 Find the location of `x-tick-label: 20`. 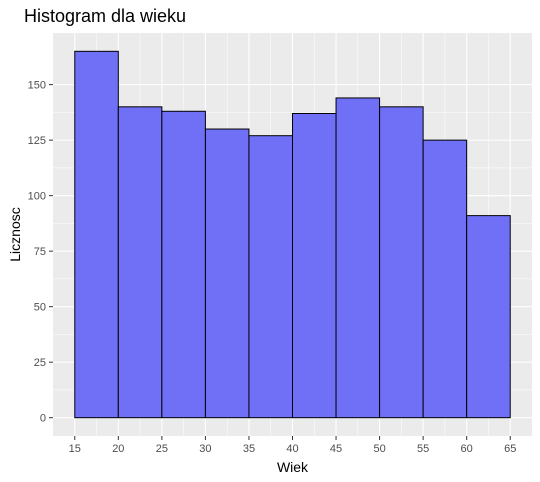

x-tick-label: 20 is located at coordinates (118, 449).